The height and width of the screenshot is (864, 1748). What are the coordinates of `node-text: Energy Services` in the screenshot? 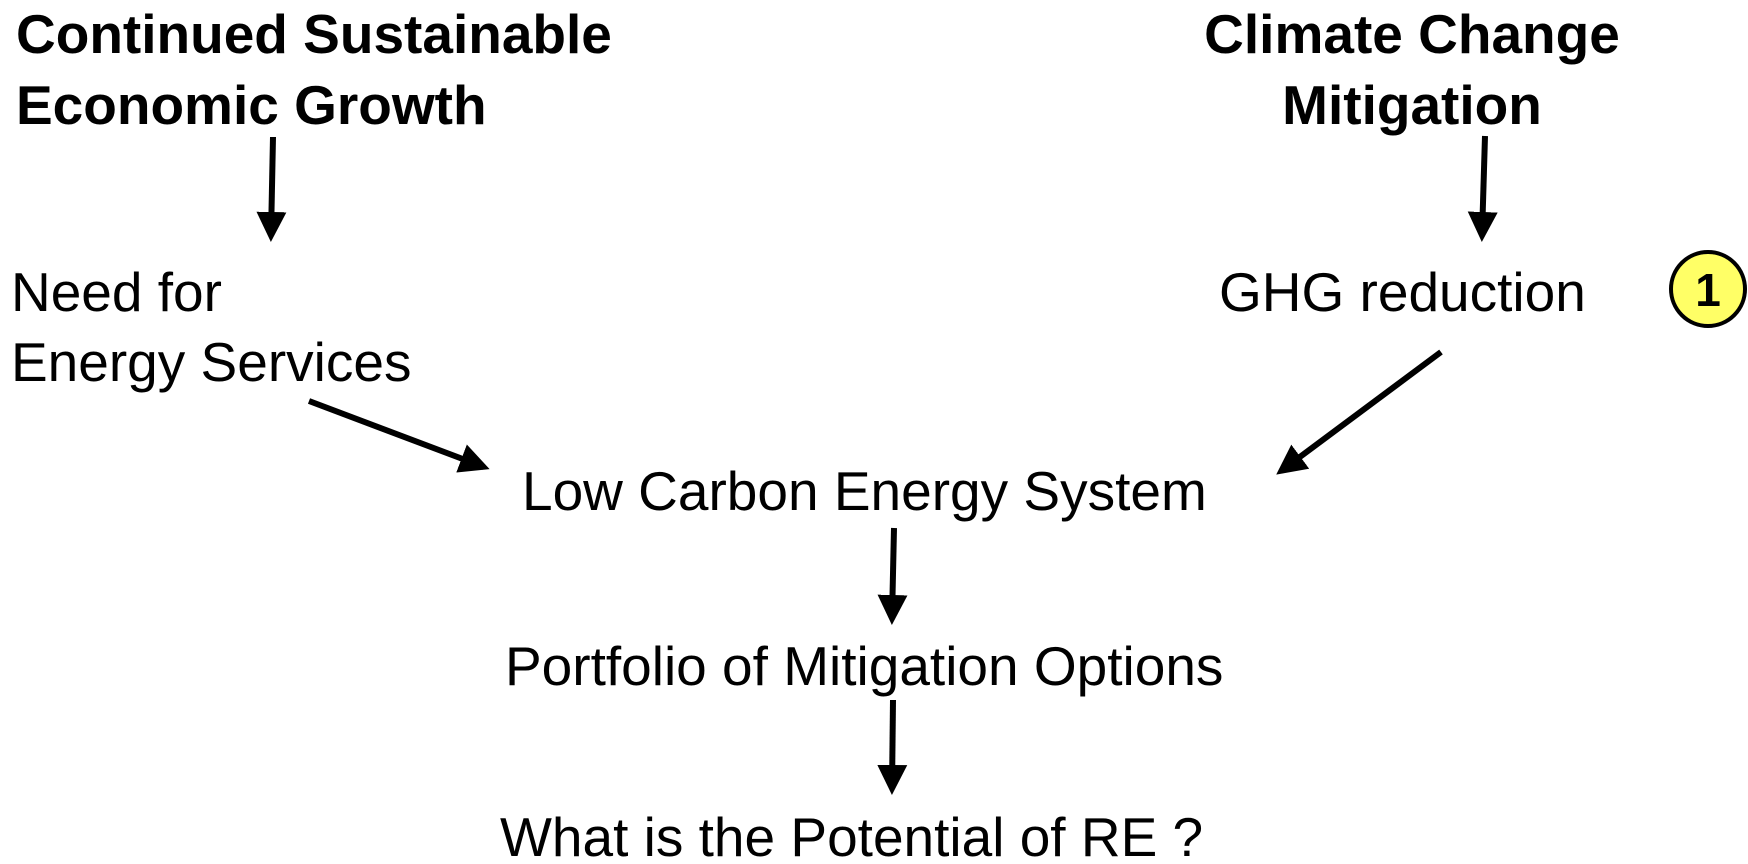 It's located at (211, 362).